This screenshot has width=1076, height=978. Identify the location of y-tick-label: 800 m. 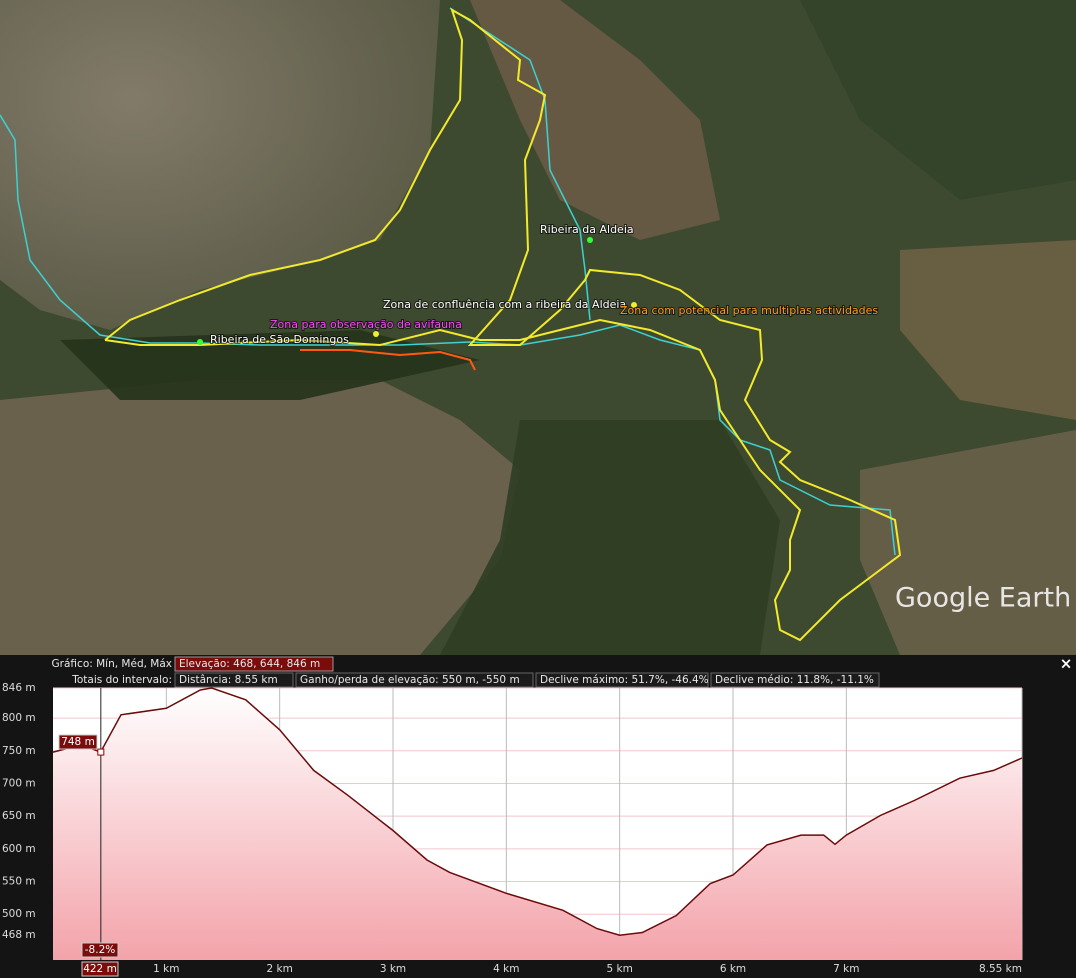
(19, 718).